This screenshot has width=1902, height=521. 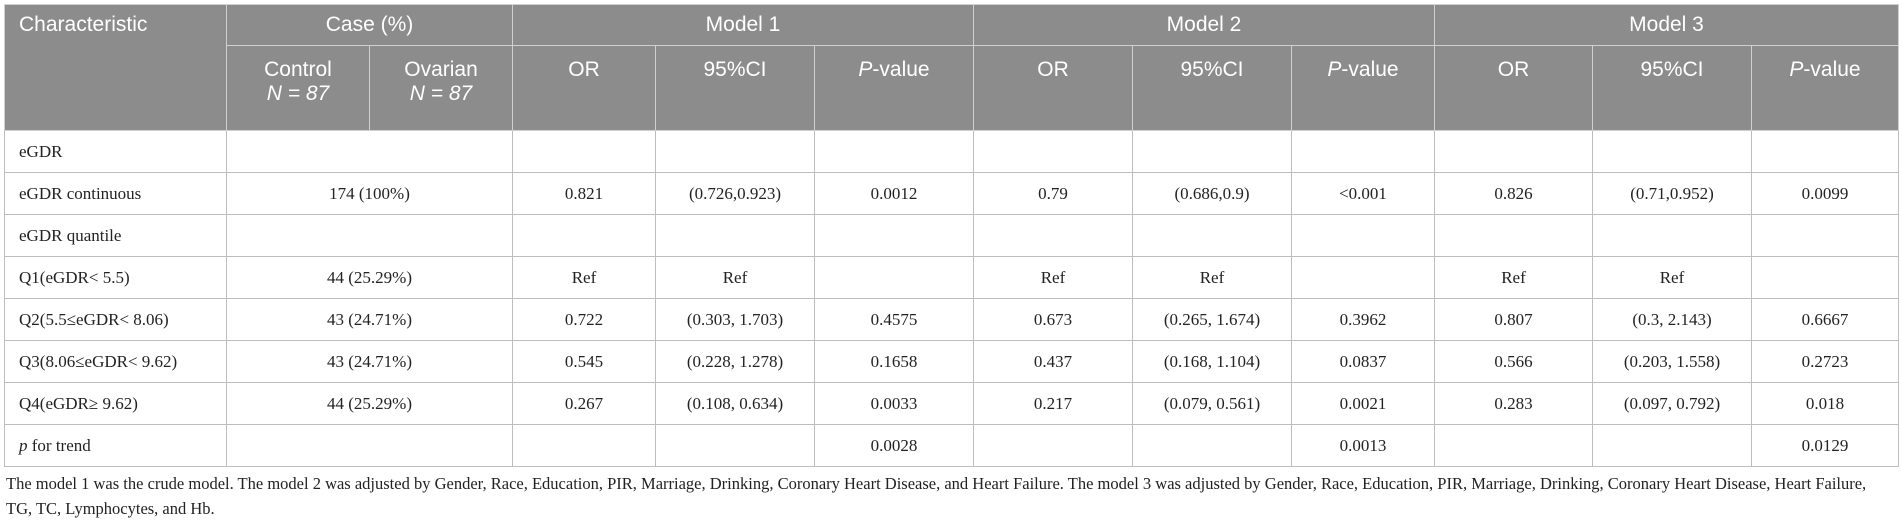 What do you see at coordinates (584, 361) in the screenshot?
I see `m1-or: 0.545` at bounding box center [584, 361].